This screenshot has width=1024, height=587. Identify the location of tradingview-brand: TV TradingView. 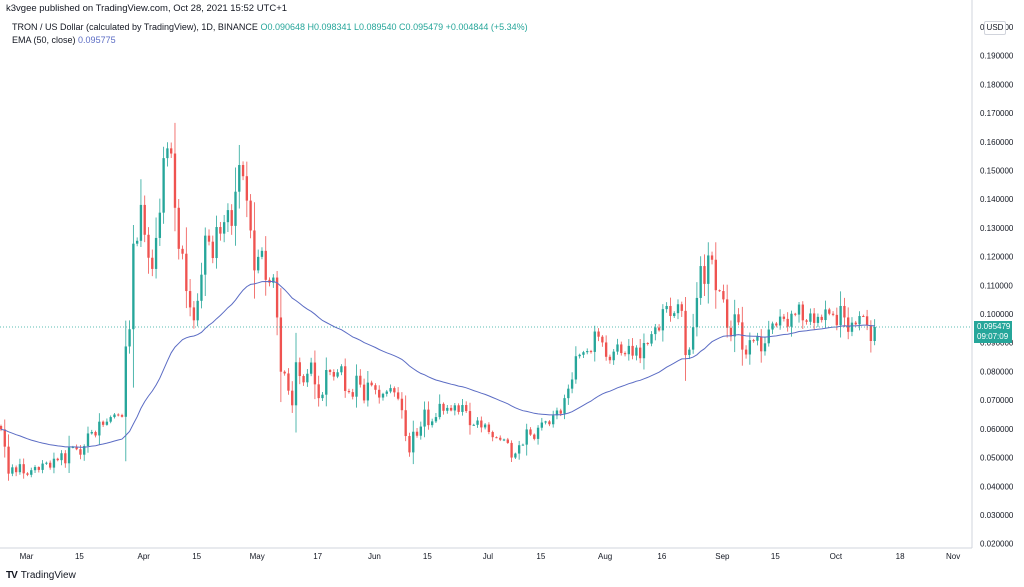
(41, 575).